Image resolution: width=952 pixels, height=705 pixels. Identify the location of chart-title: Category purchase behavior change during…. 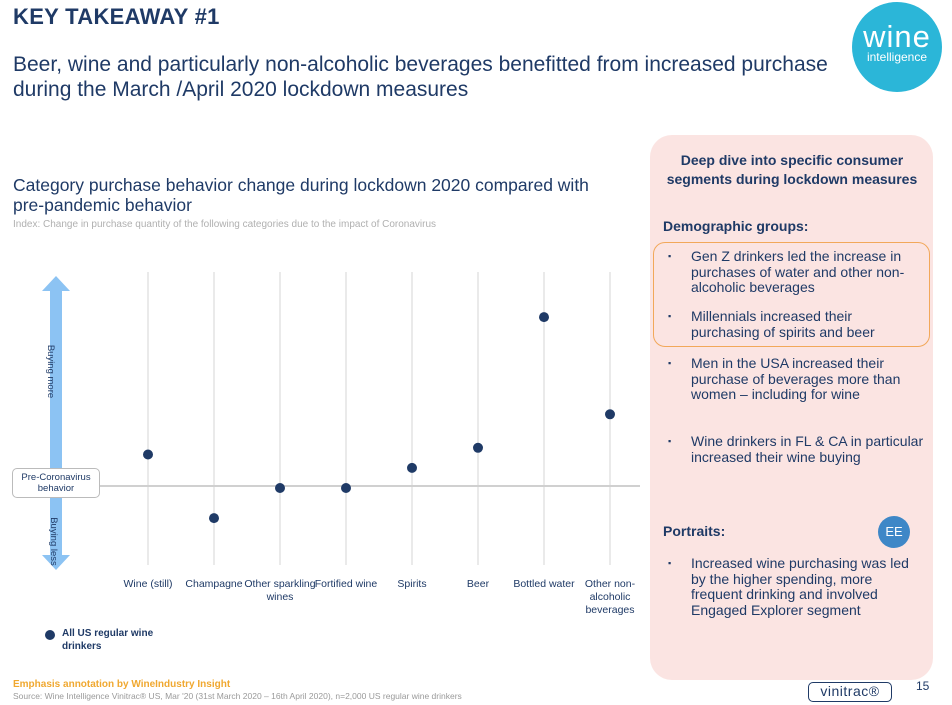
(301, 195).